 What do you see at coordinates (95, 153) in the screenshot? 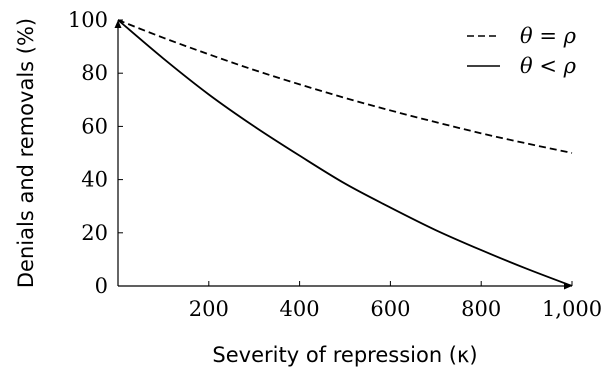
I see `y-ticks: 0 20 40 60 80 100` at bounding box center [95, 153].